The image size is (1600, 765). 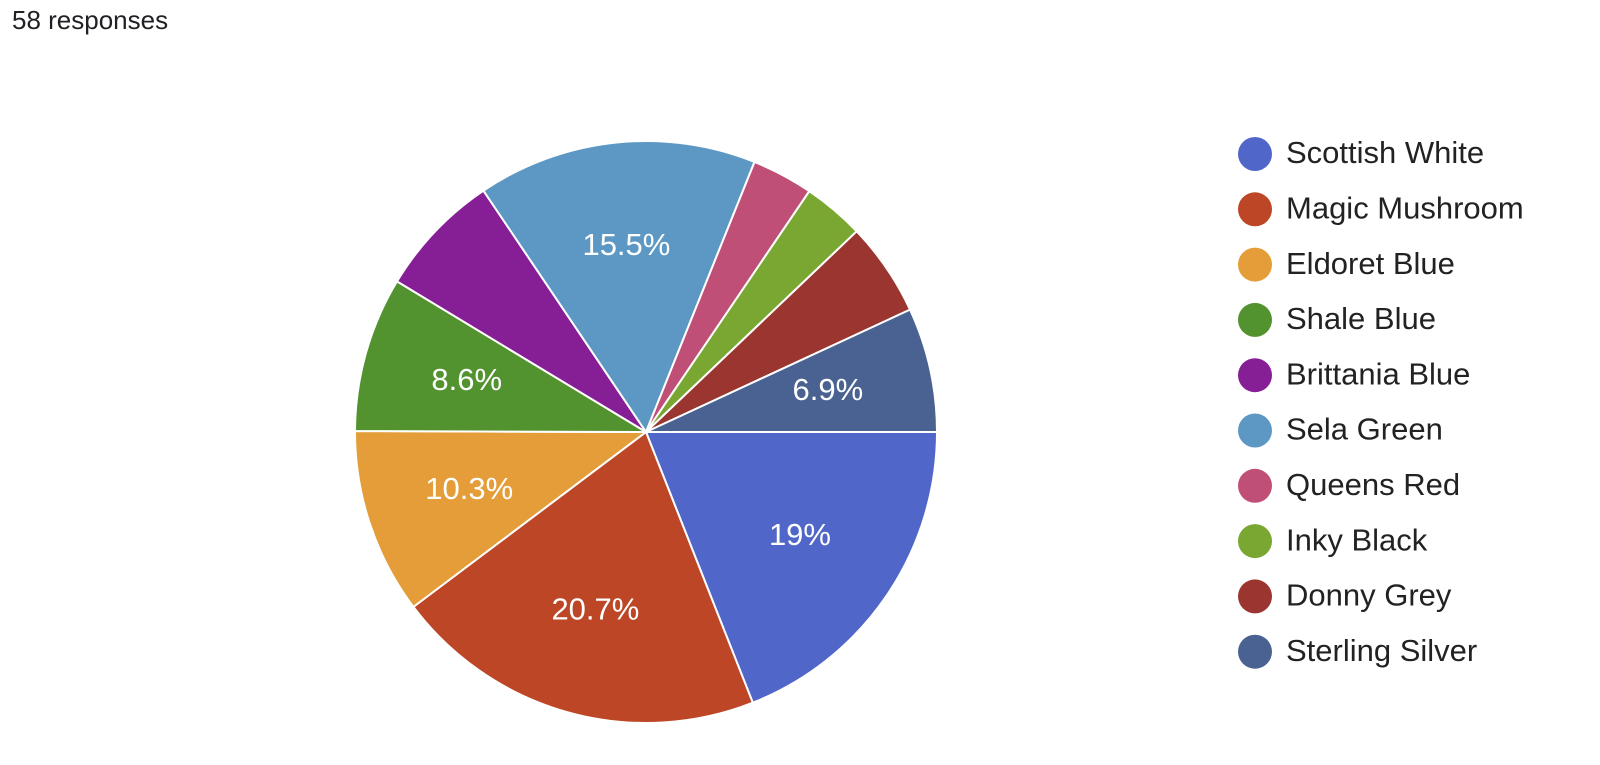 What do you see at coordinates (800, 534) in the screenshot?
I see `slice-label: 19%` at bounding box center [800, 534].